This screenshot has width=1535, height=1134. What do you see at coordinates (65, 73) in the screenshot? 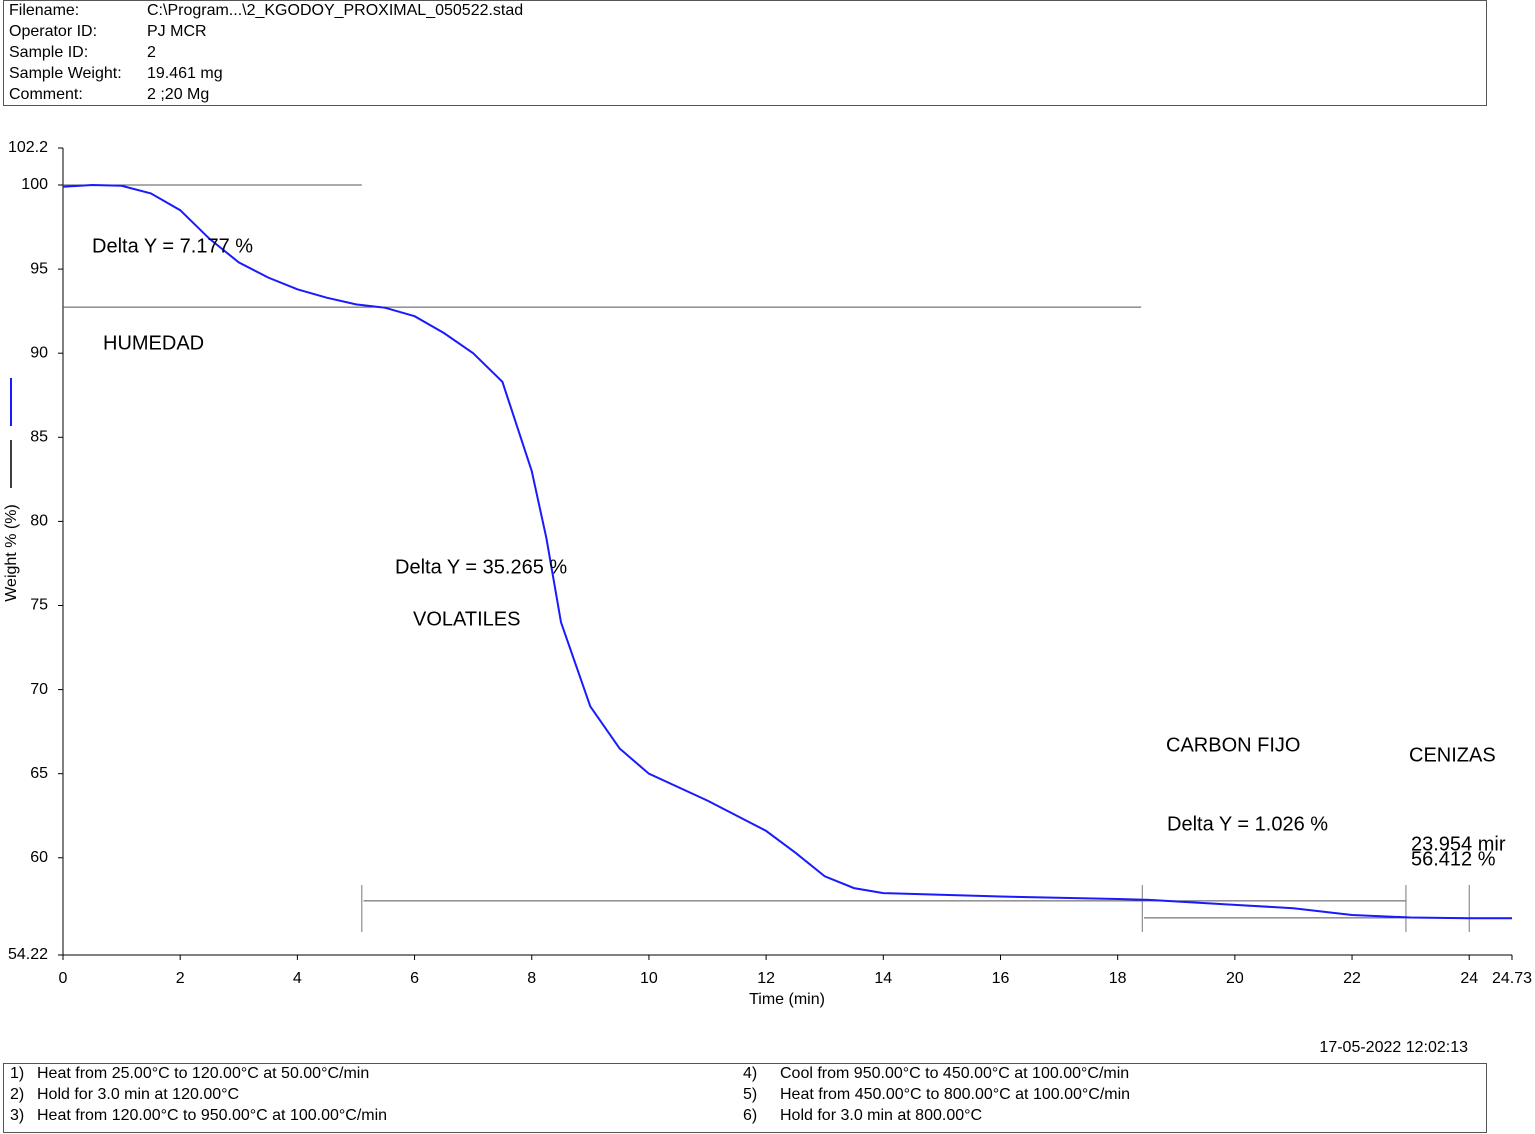
I see `header-label: Sample Weight:` at bounding box center [65, 73].